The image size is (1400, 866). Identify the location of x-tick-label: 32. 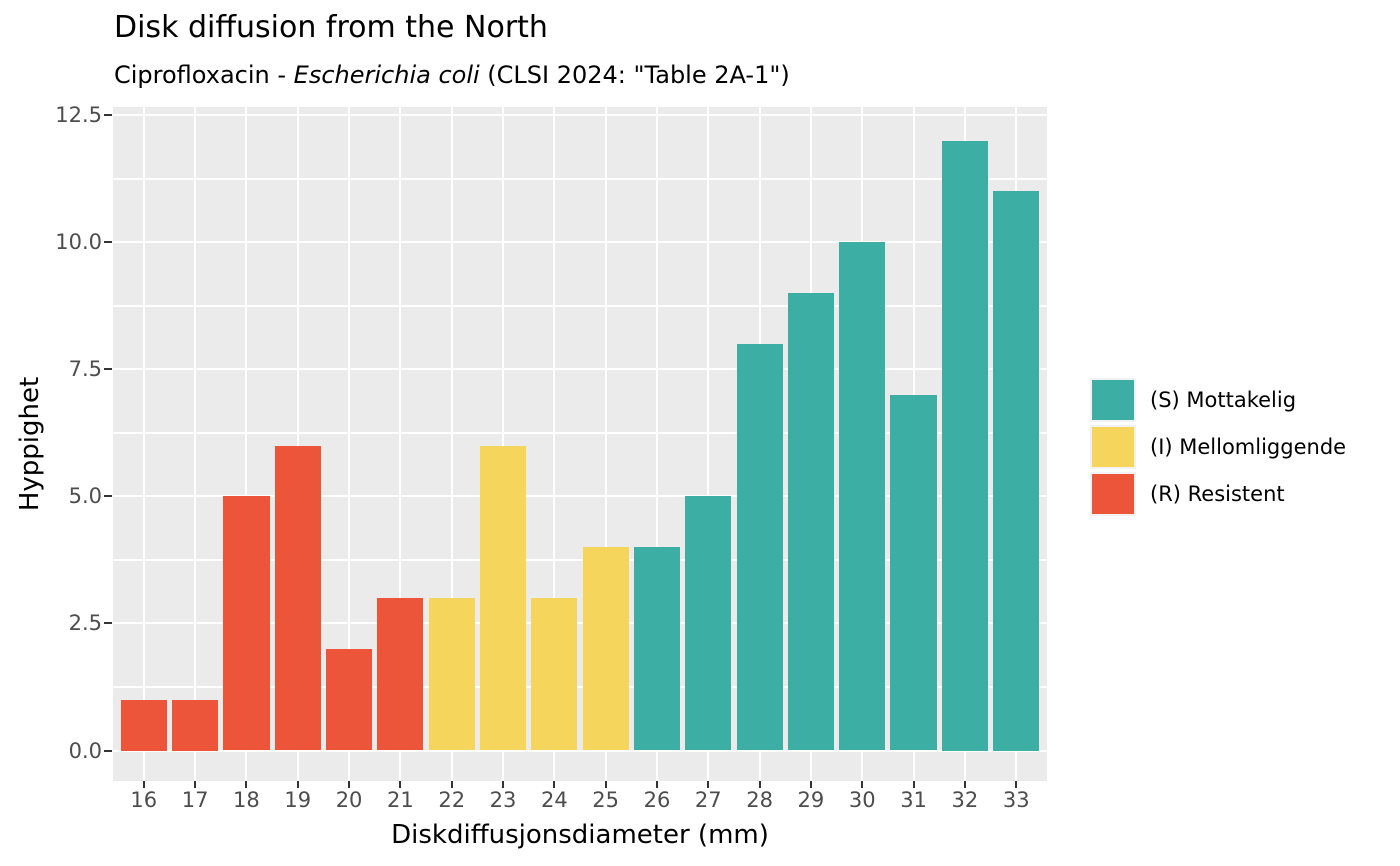
(965, 800).